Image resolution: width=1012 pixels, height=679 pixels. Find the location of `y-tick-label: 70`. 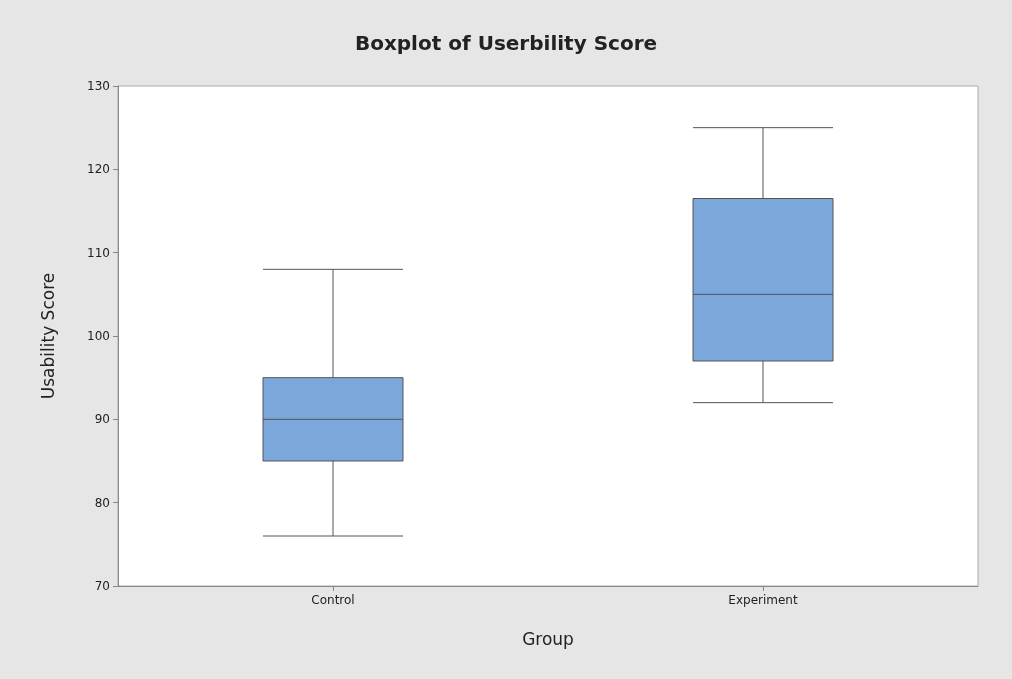

y-tick-label: 70 is located at coordinates (102, 586).